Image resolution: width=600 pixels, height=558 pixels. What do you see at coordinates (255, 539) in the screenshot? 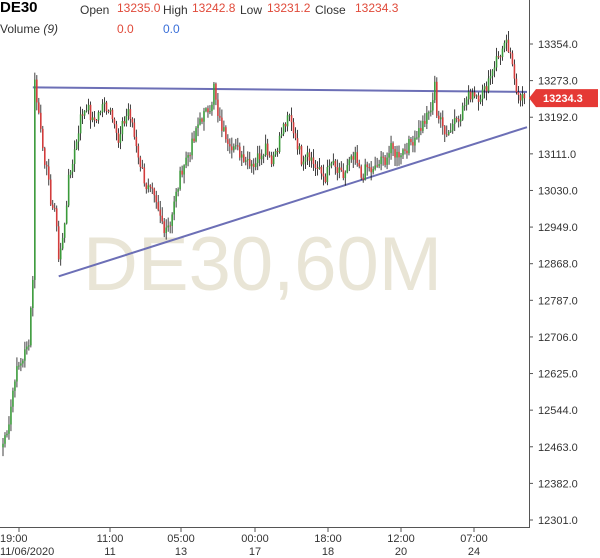
I see `x-tick-time: 00:00` at bounding box center [255, 539].